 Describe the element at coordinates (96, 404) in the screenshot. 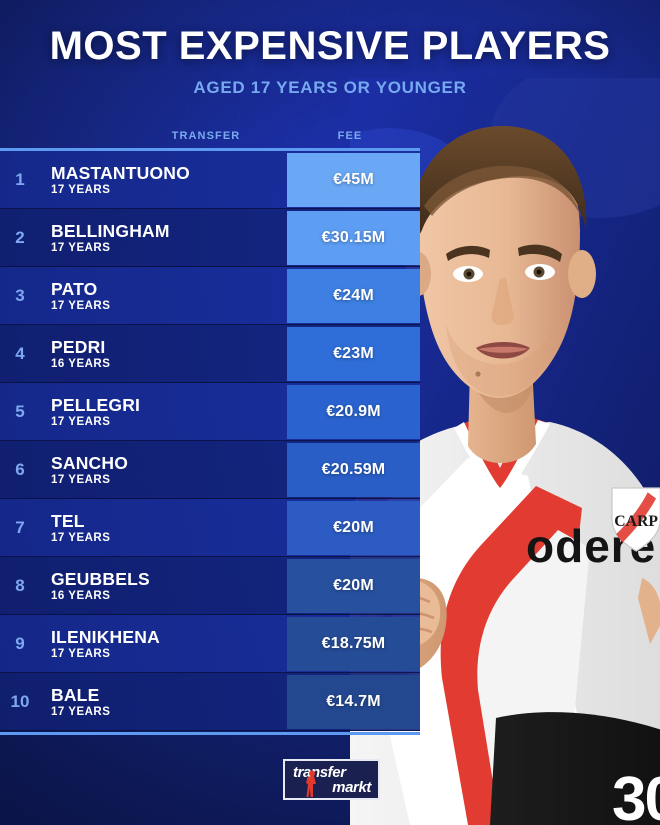

I see `player-name: PELLEGRI` at that location.